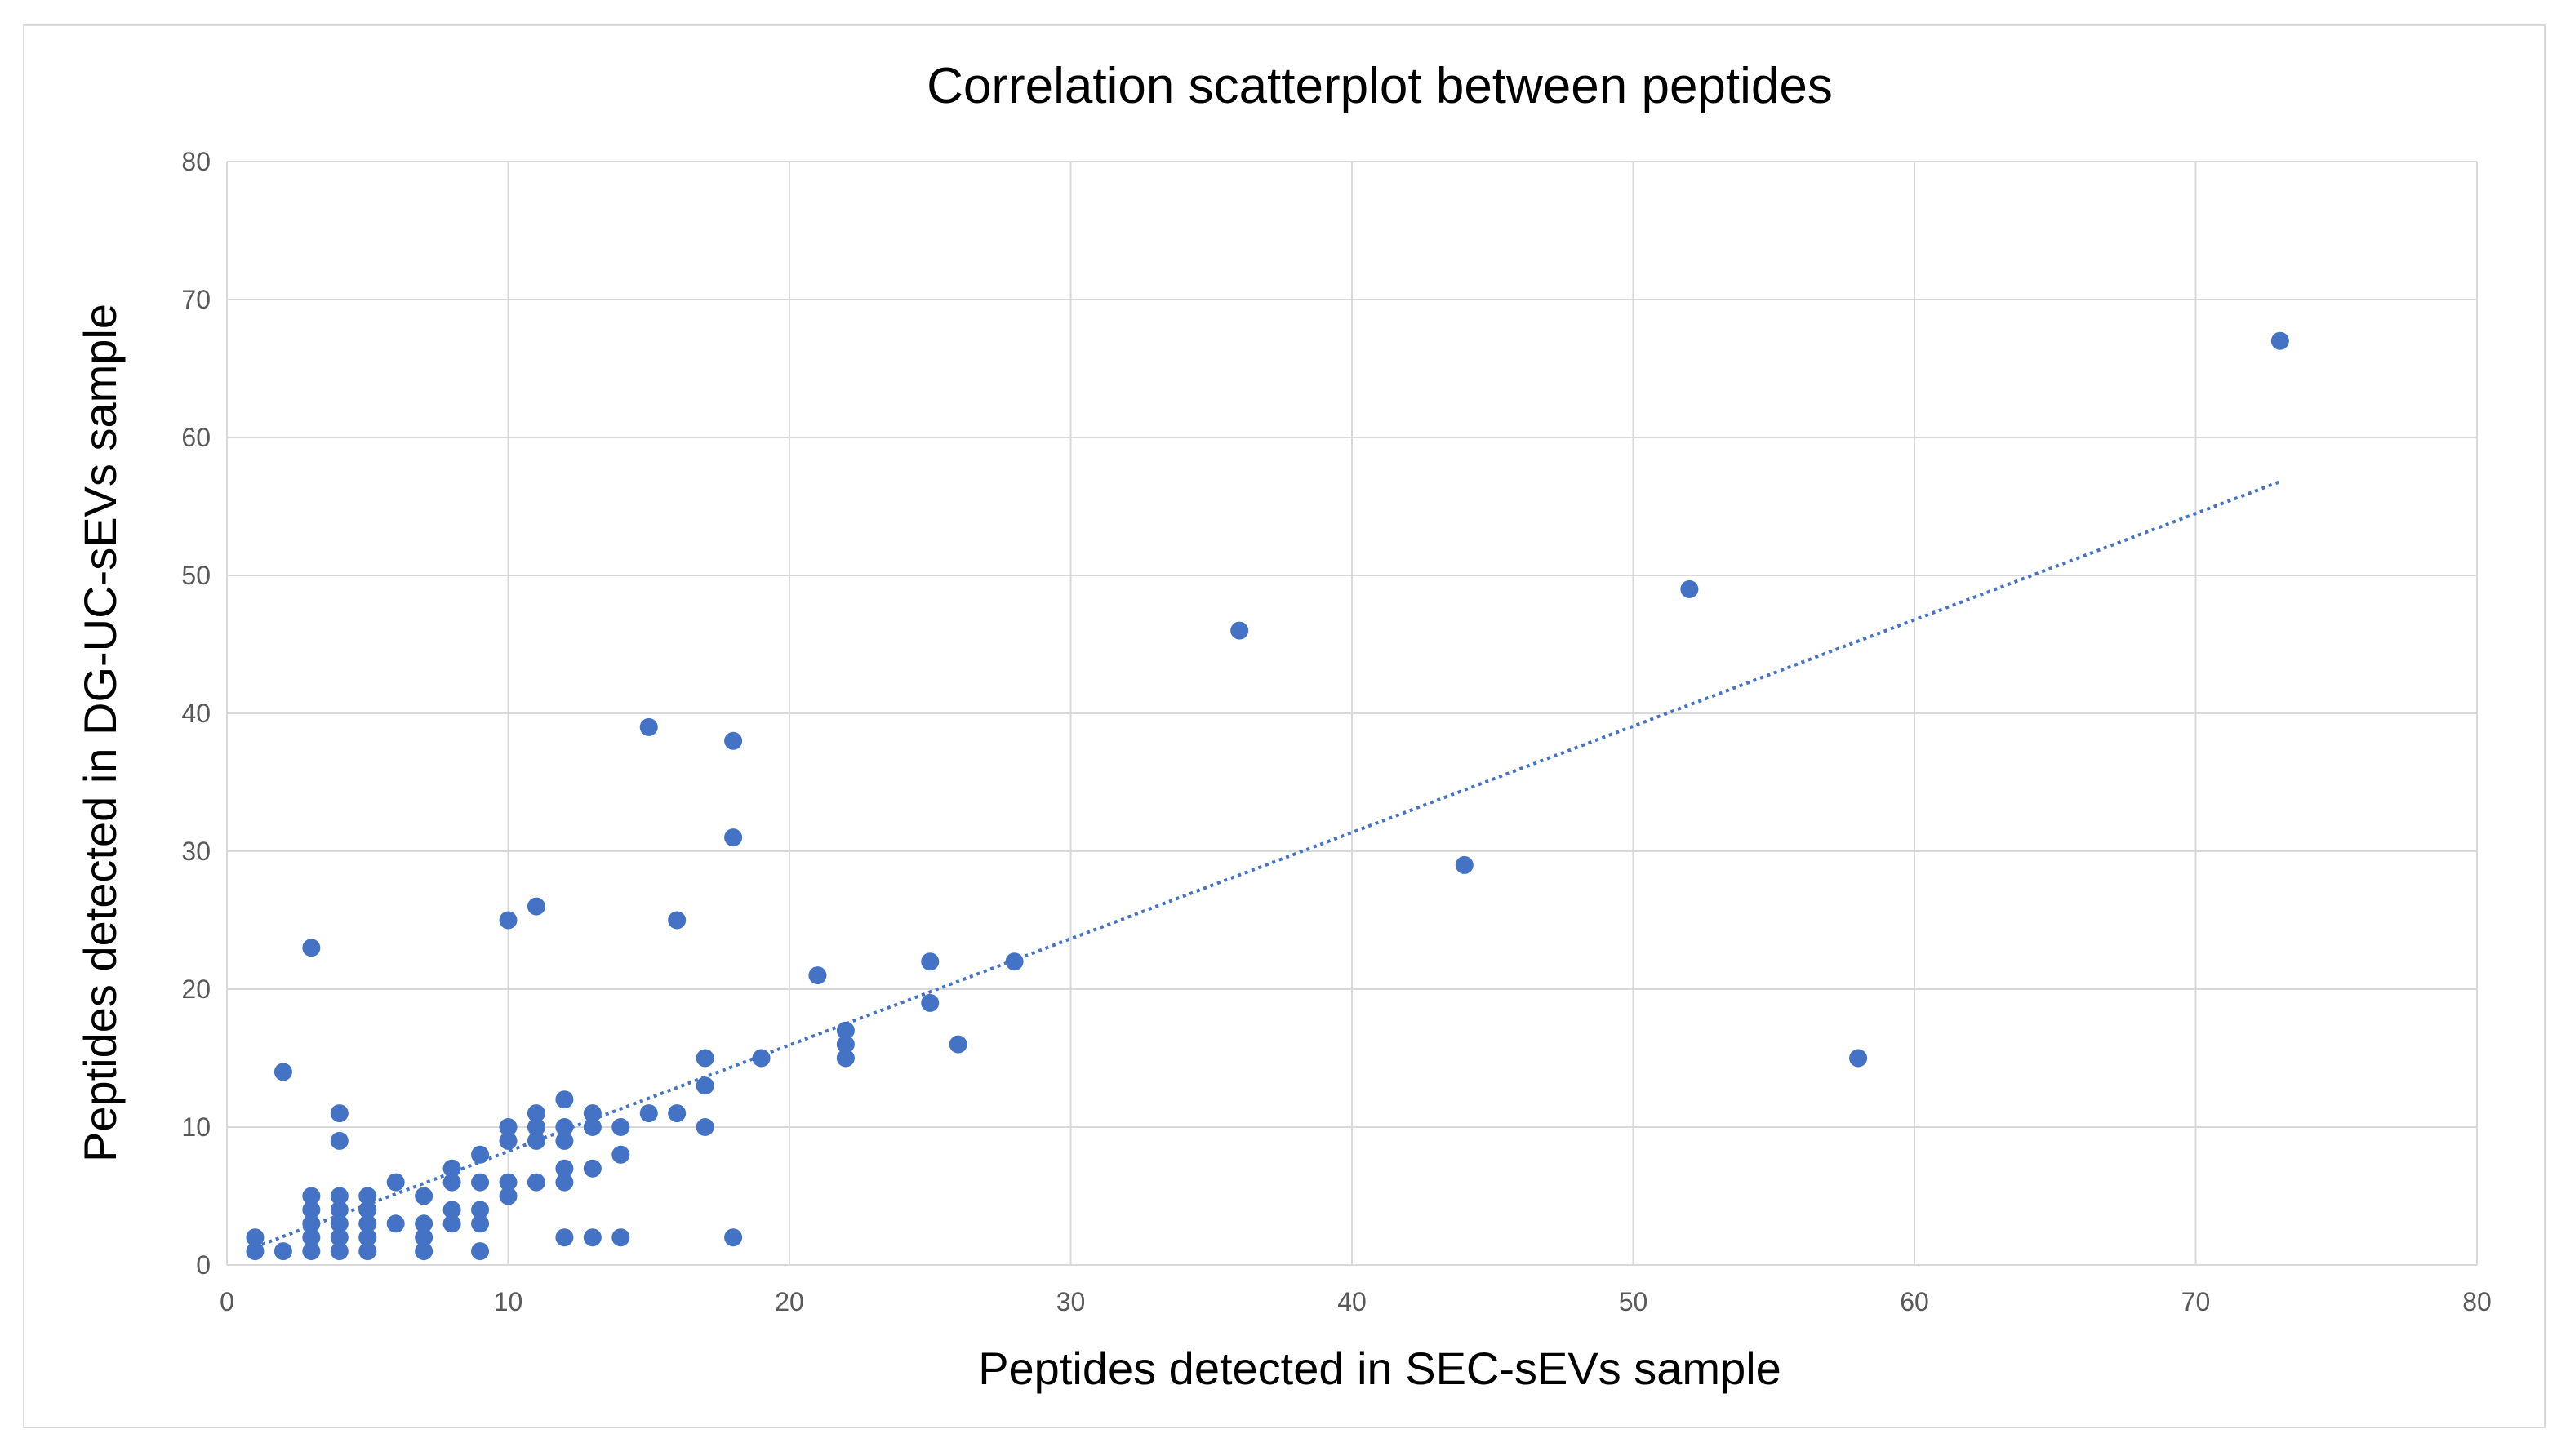  I want to click on x-tick-label: 60, so click(1914, 1302).